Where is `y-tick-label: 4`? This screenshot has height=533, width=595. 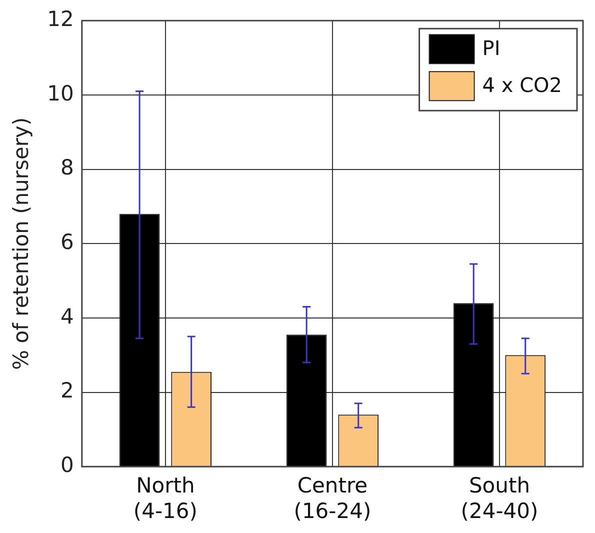
y-tick-label: 4 is located at coordinates (67, 316).